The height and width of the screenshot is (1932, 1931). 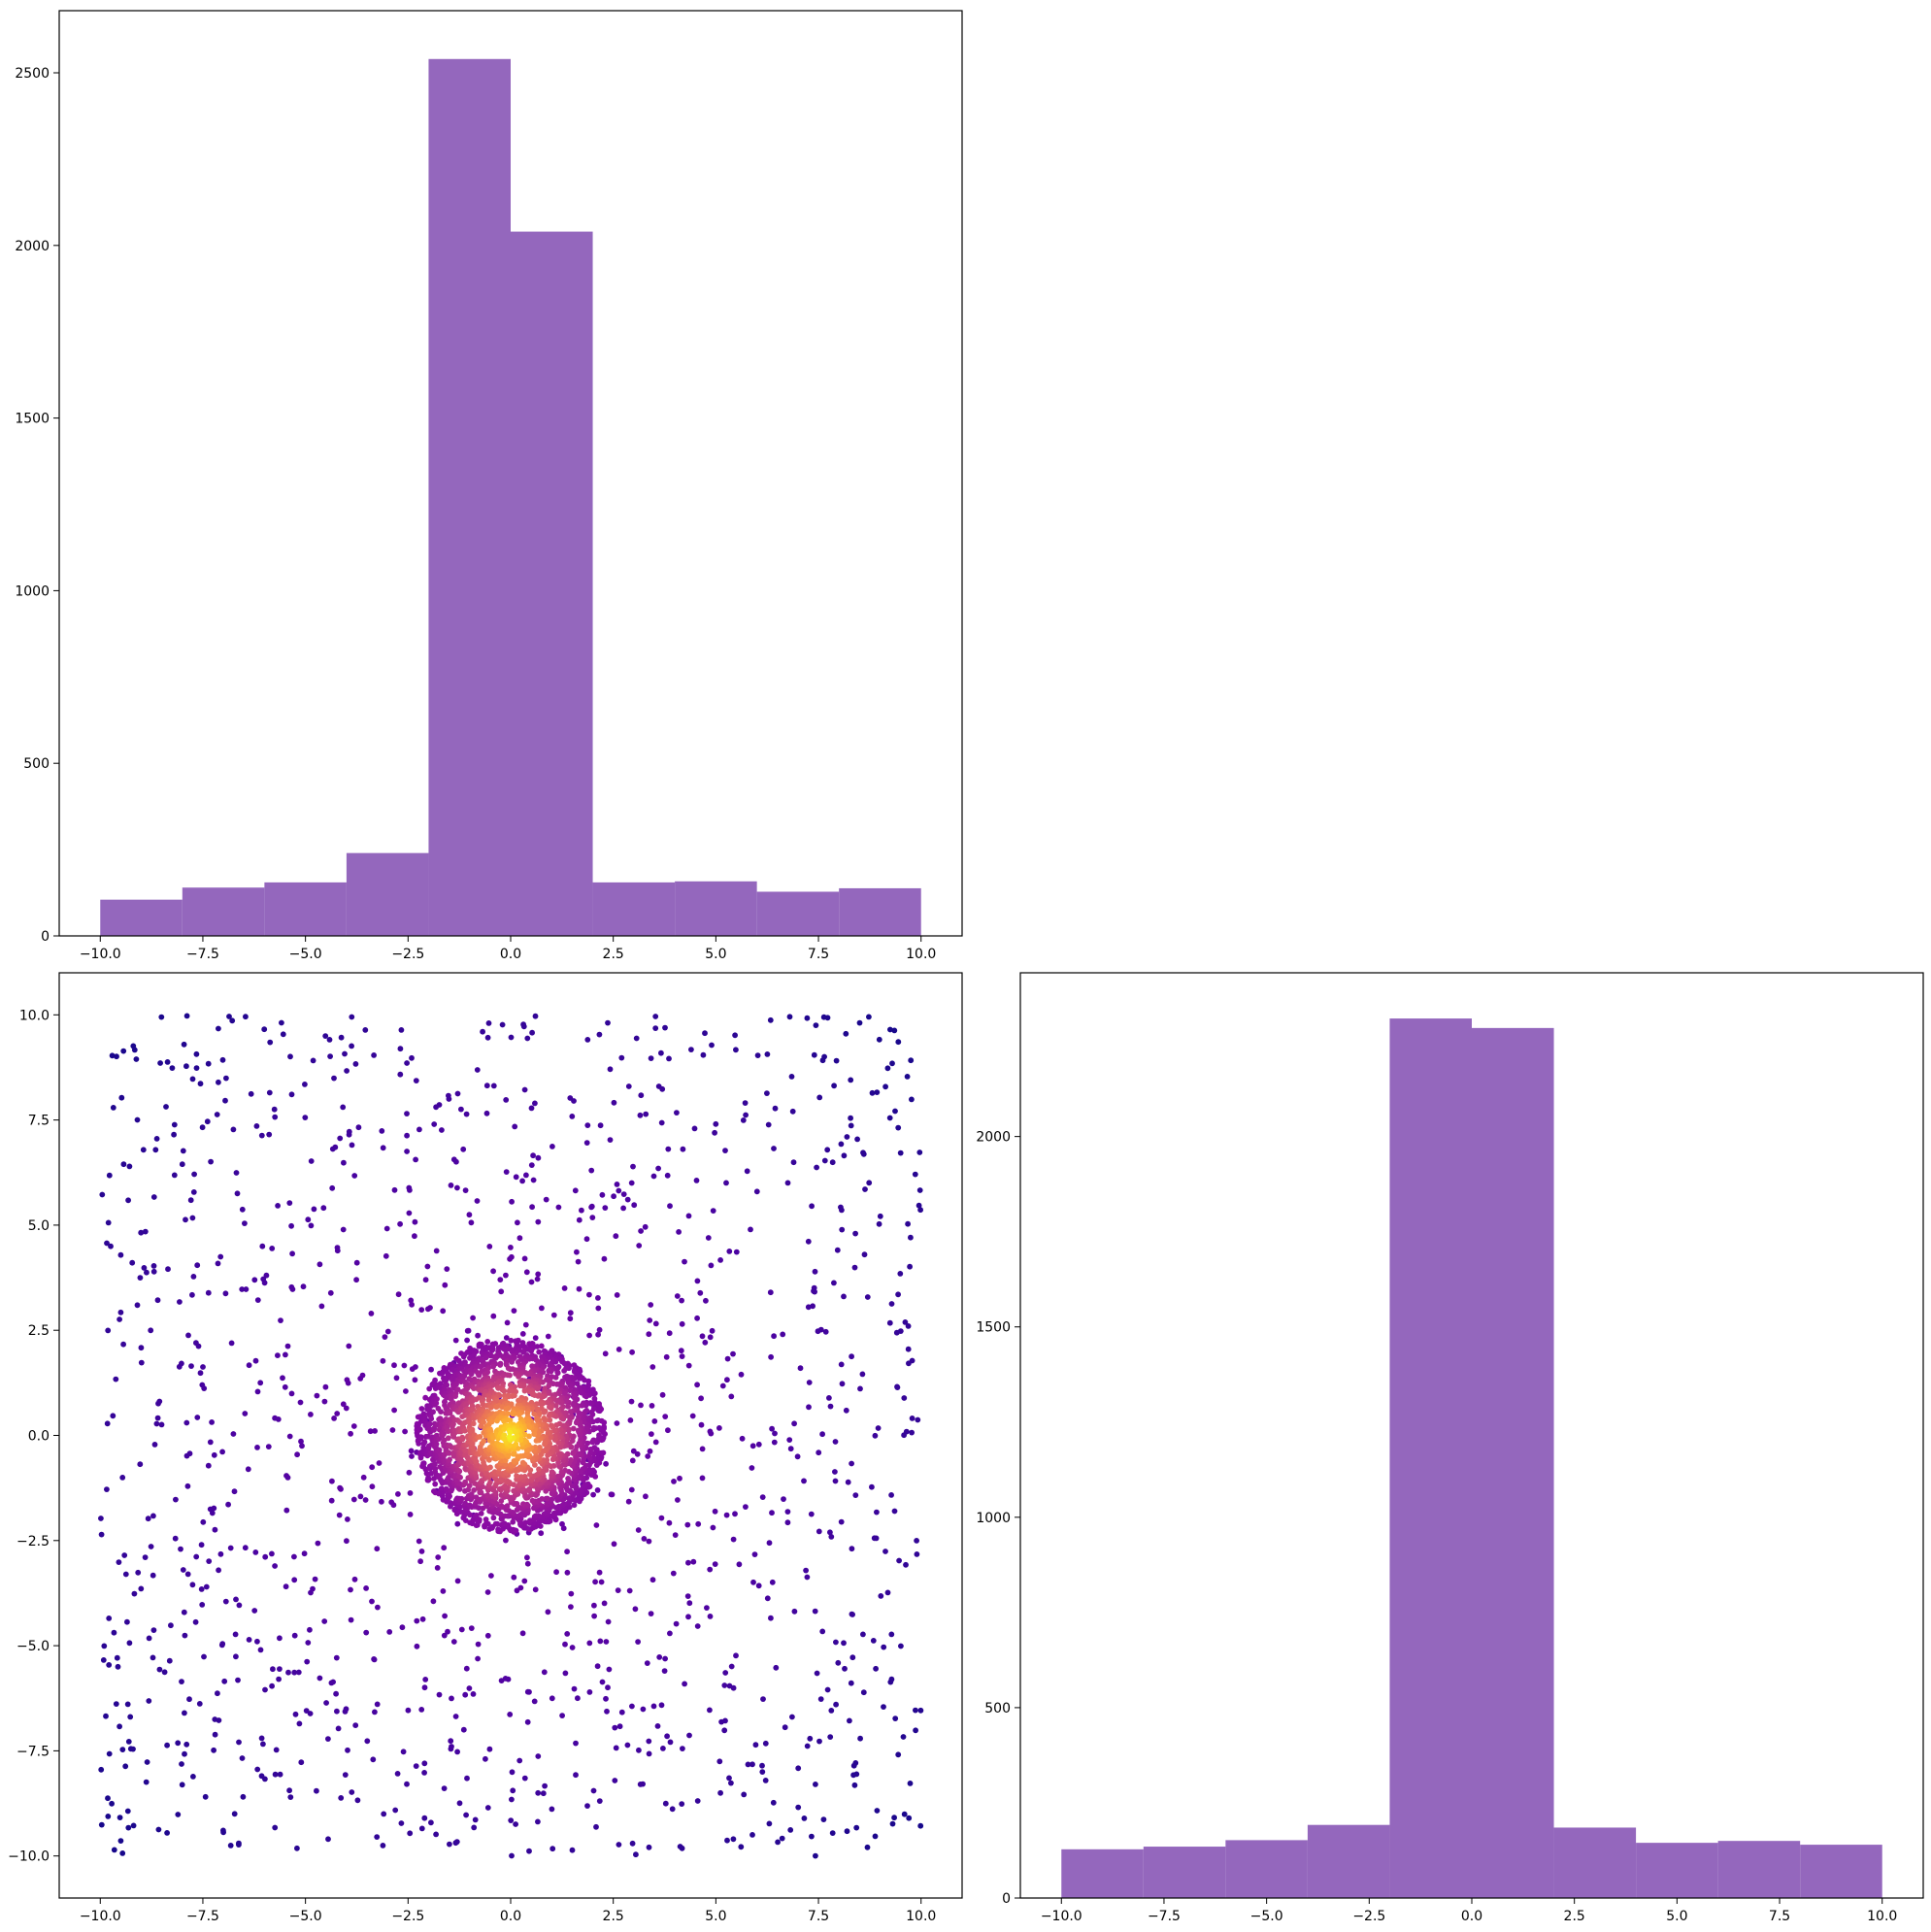 I want to click on y-axis: 0 500 1000 1500 2000 2500, so click(x=37, y=506).